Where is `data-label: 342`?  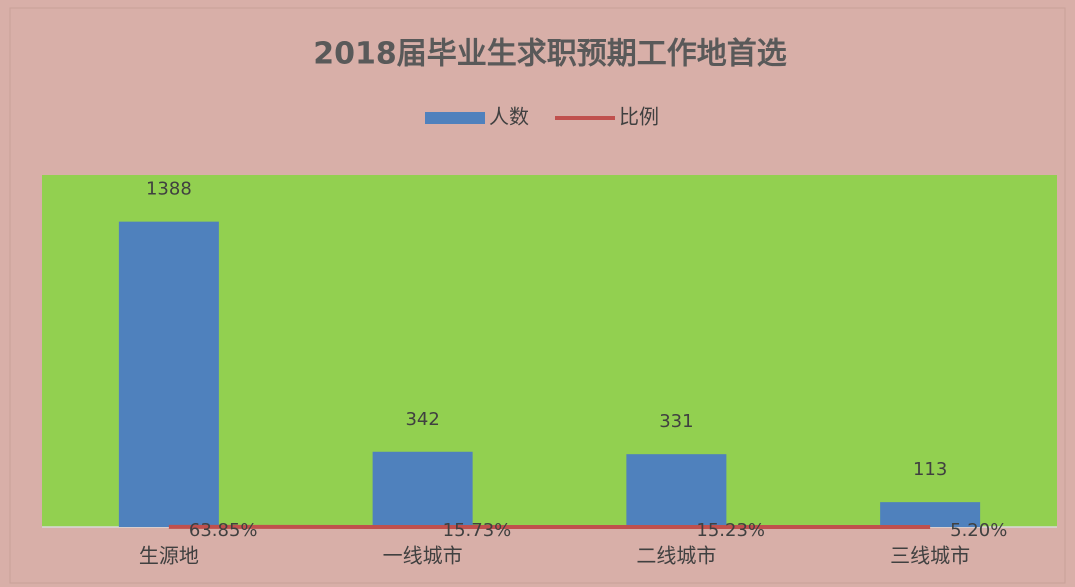 data-label: 342 is located at coordinates (422, 419).